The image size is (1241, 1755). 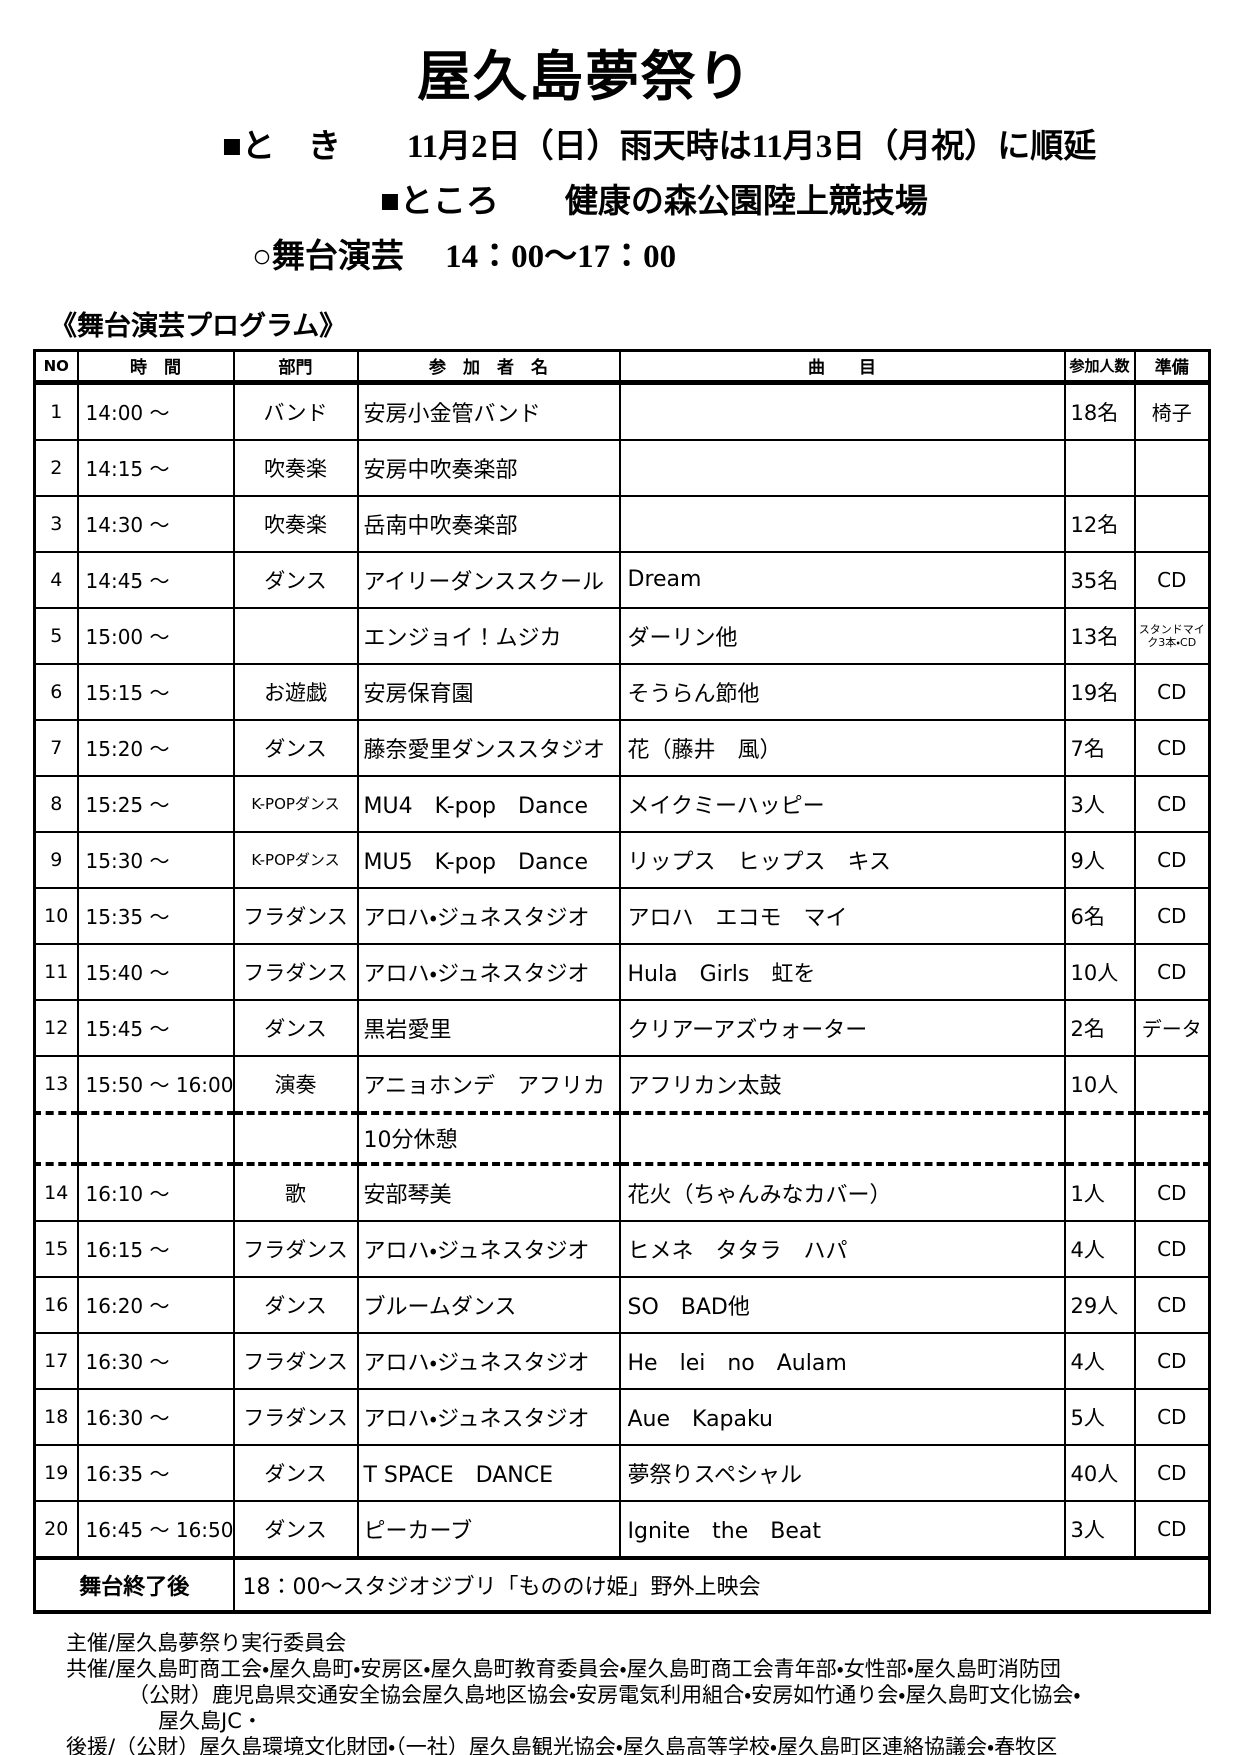 I want to click on cell-count: 3人, so click(x=1099, y=1529).